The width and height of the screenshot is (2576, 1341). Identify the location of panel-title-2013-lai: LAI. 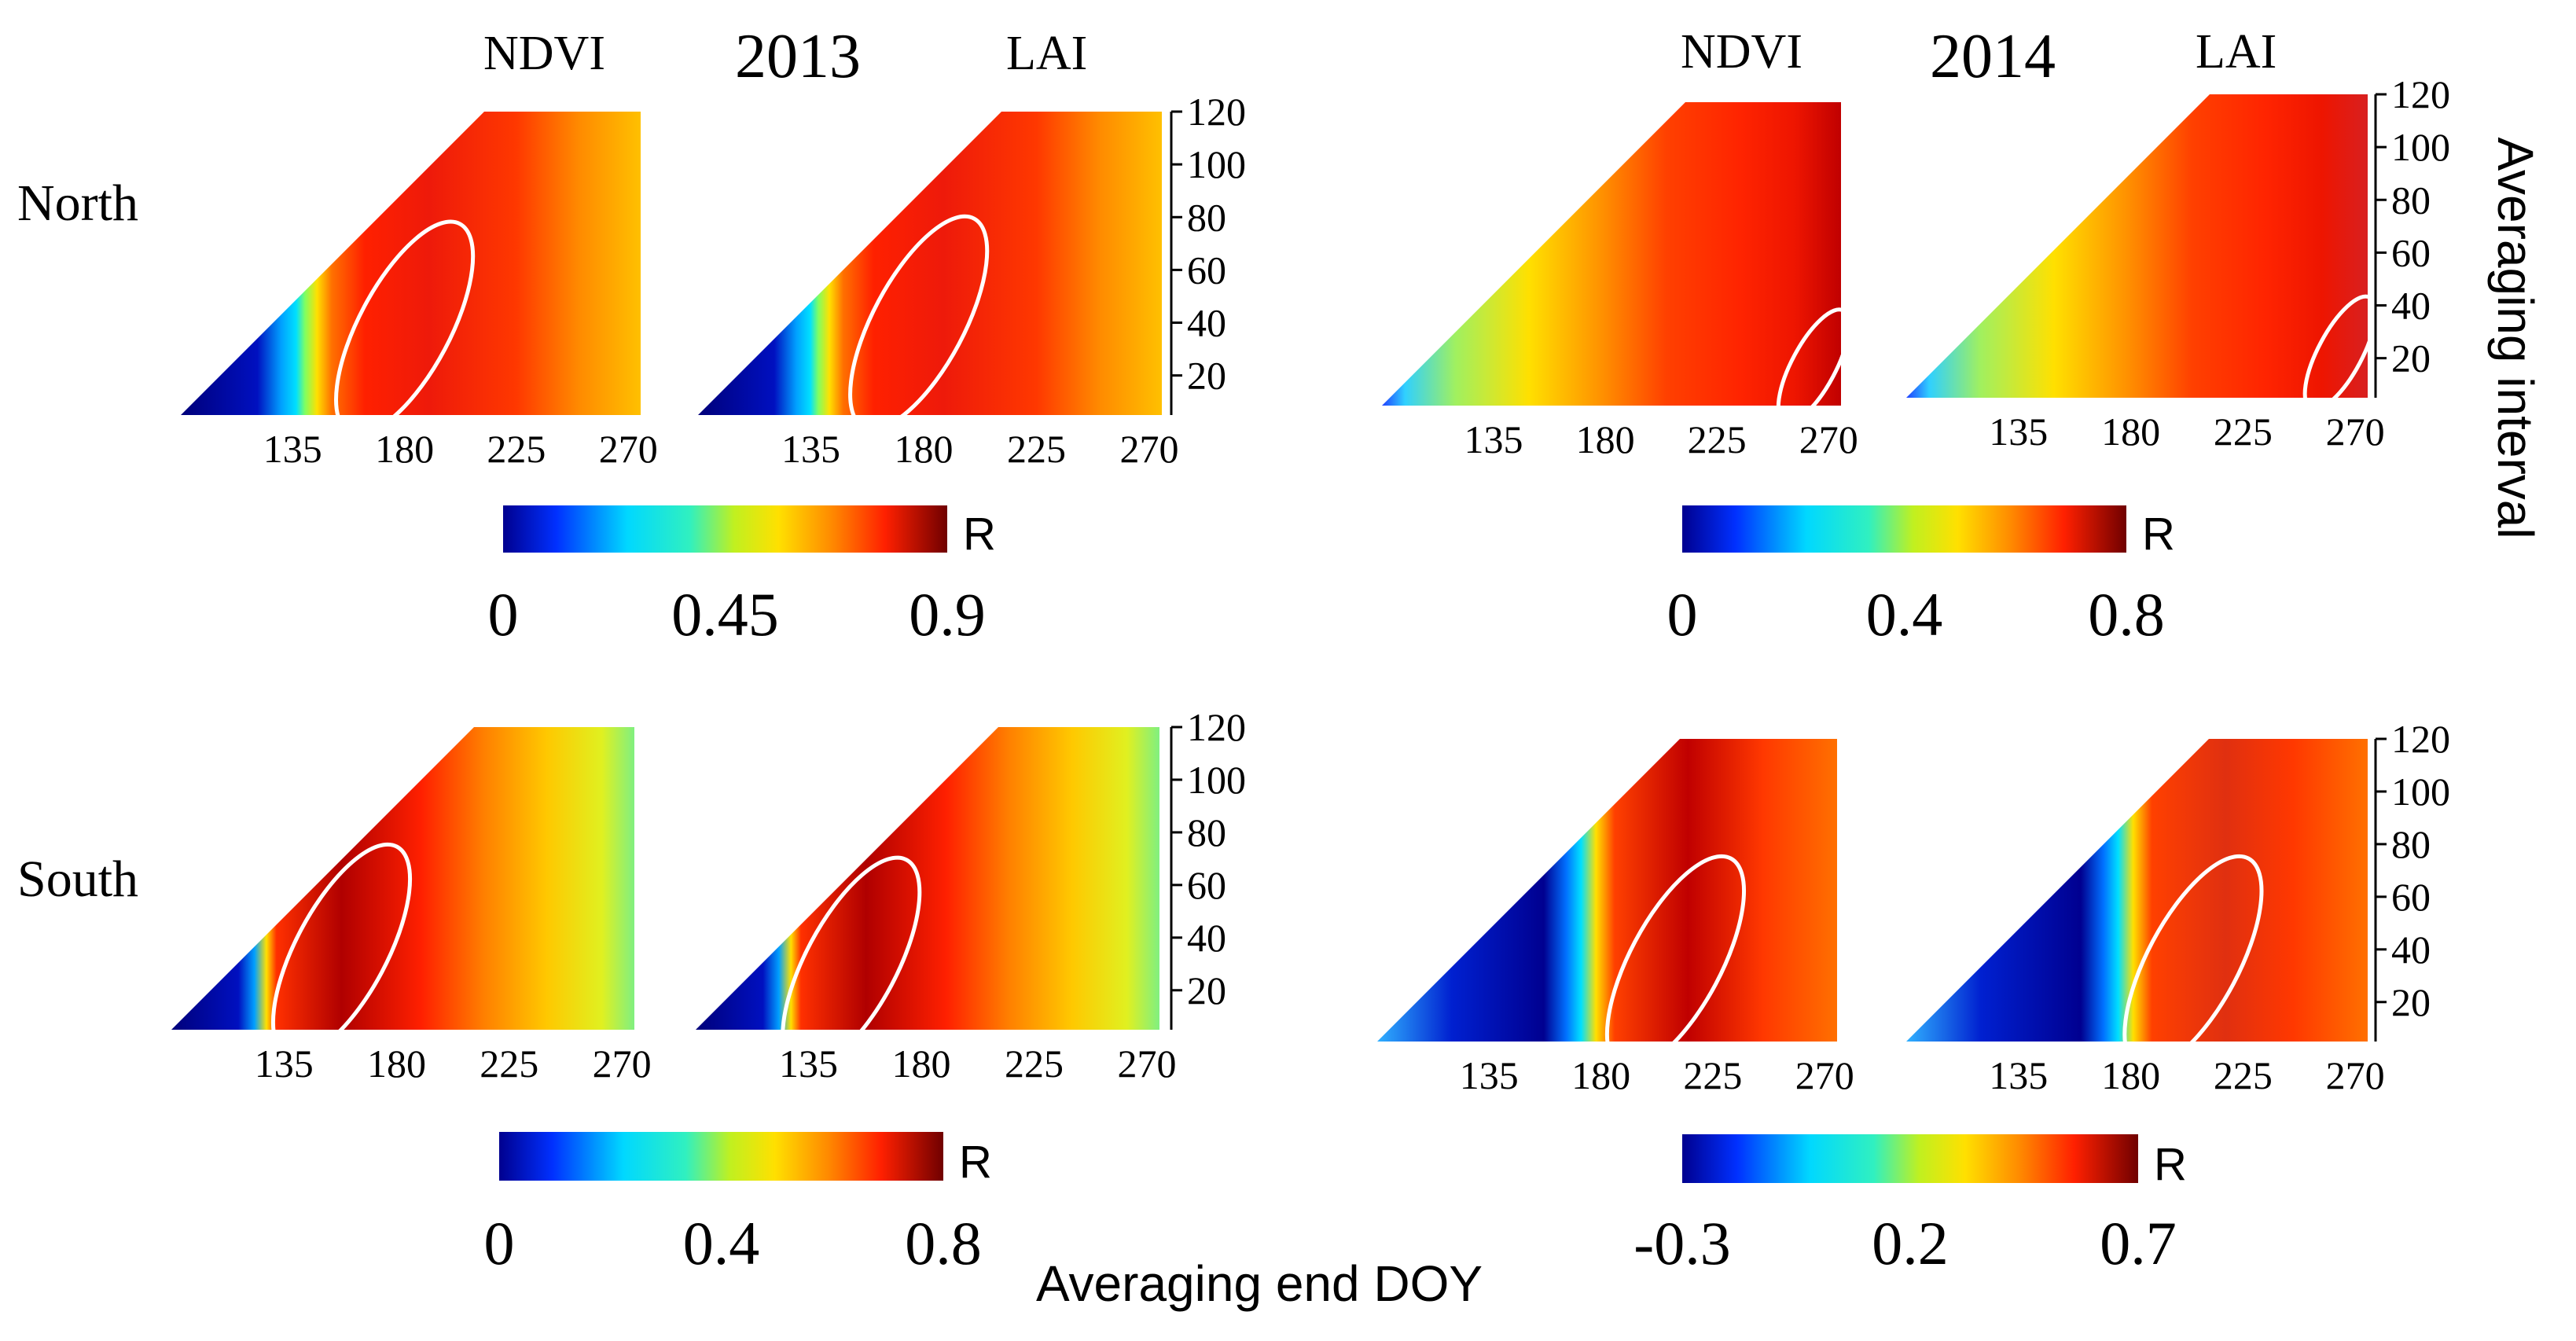
(1046, 53).